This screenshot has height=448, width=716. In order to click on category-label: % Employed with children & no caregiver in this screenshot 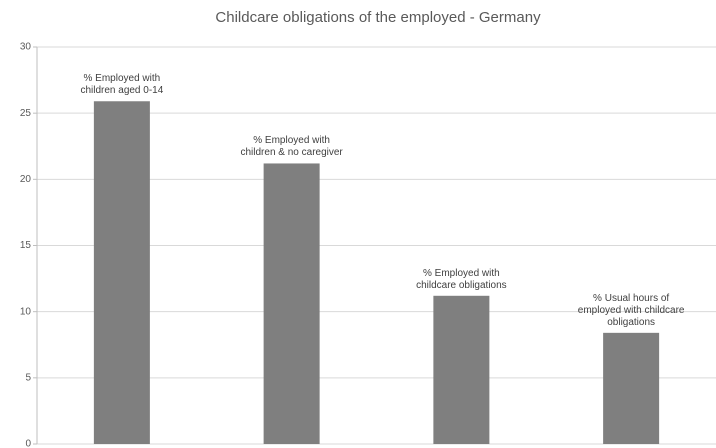, I will do `click(291, 147)`.